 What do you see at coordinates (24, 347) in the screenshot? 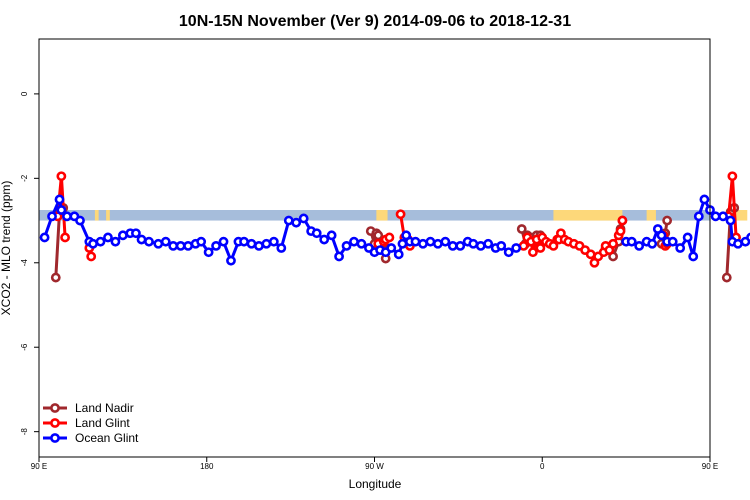
I see `y-tick-label: -6` at bounding box center [24, 347].